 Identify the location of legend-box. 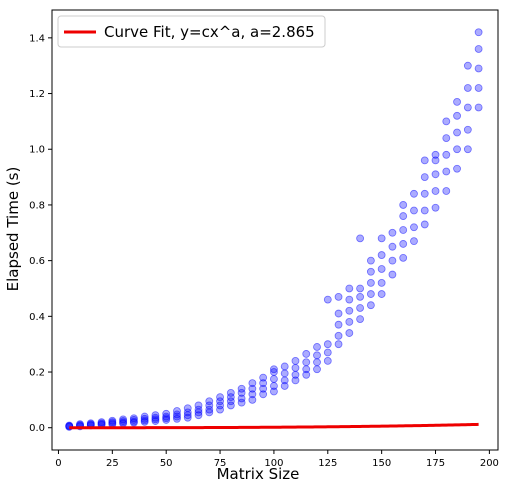
(191, 31).